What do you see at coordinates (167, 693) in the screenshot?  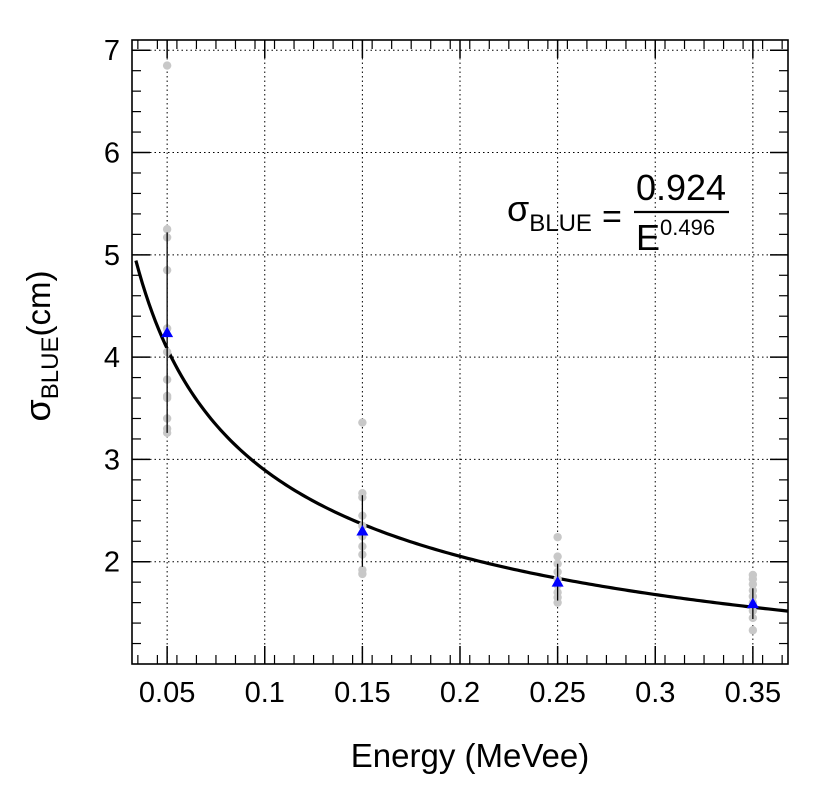 I see `x-tick-label: 0.05` at bounding box center [167, 693].